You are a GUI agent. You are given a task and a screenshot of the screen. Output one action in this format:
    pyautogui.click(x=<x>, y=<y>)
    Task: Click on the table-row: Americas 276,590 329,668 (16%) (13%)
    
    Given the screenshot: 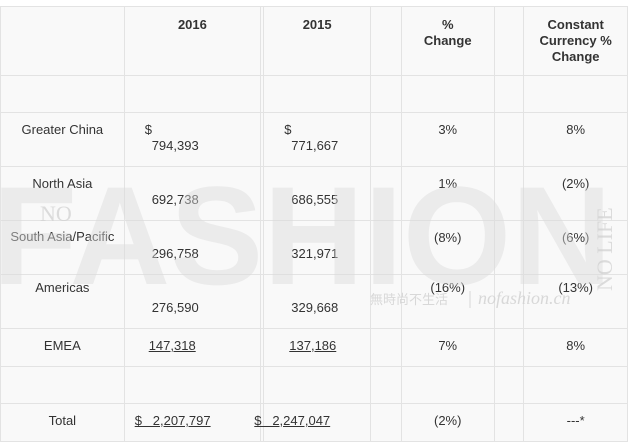 What is the action you would take?
    pyautogui.click(x=314, y=301)
    